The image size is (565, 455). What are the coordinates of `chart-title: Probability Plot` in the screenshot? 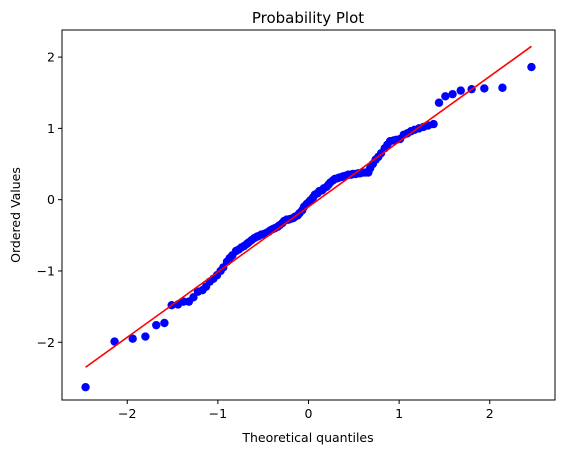 It's located at (308, 18).